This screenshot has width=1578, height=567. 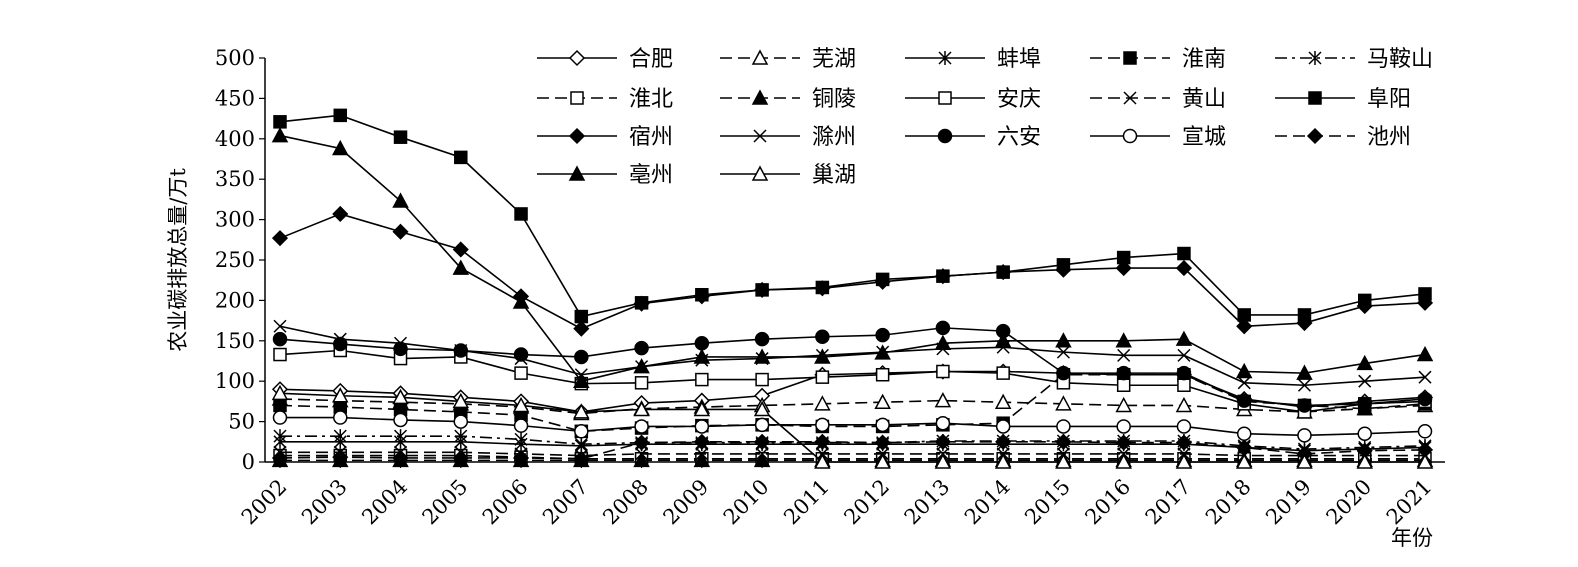 I want to click on legend-label: 宿州, so click(x=651, y=137).